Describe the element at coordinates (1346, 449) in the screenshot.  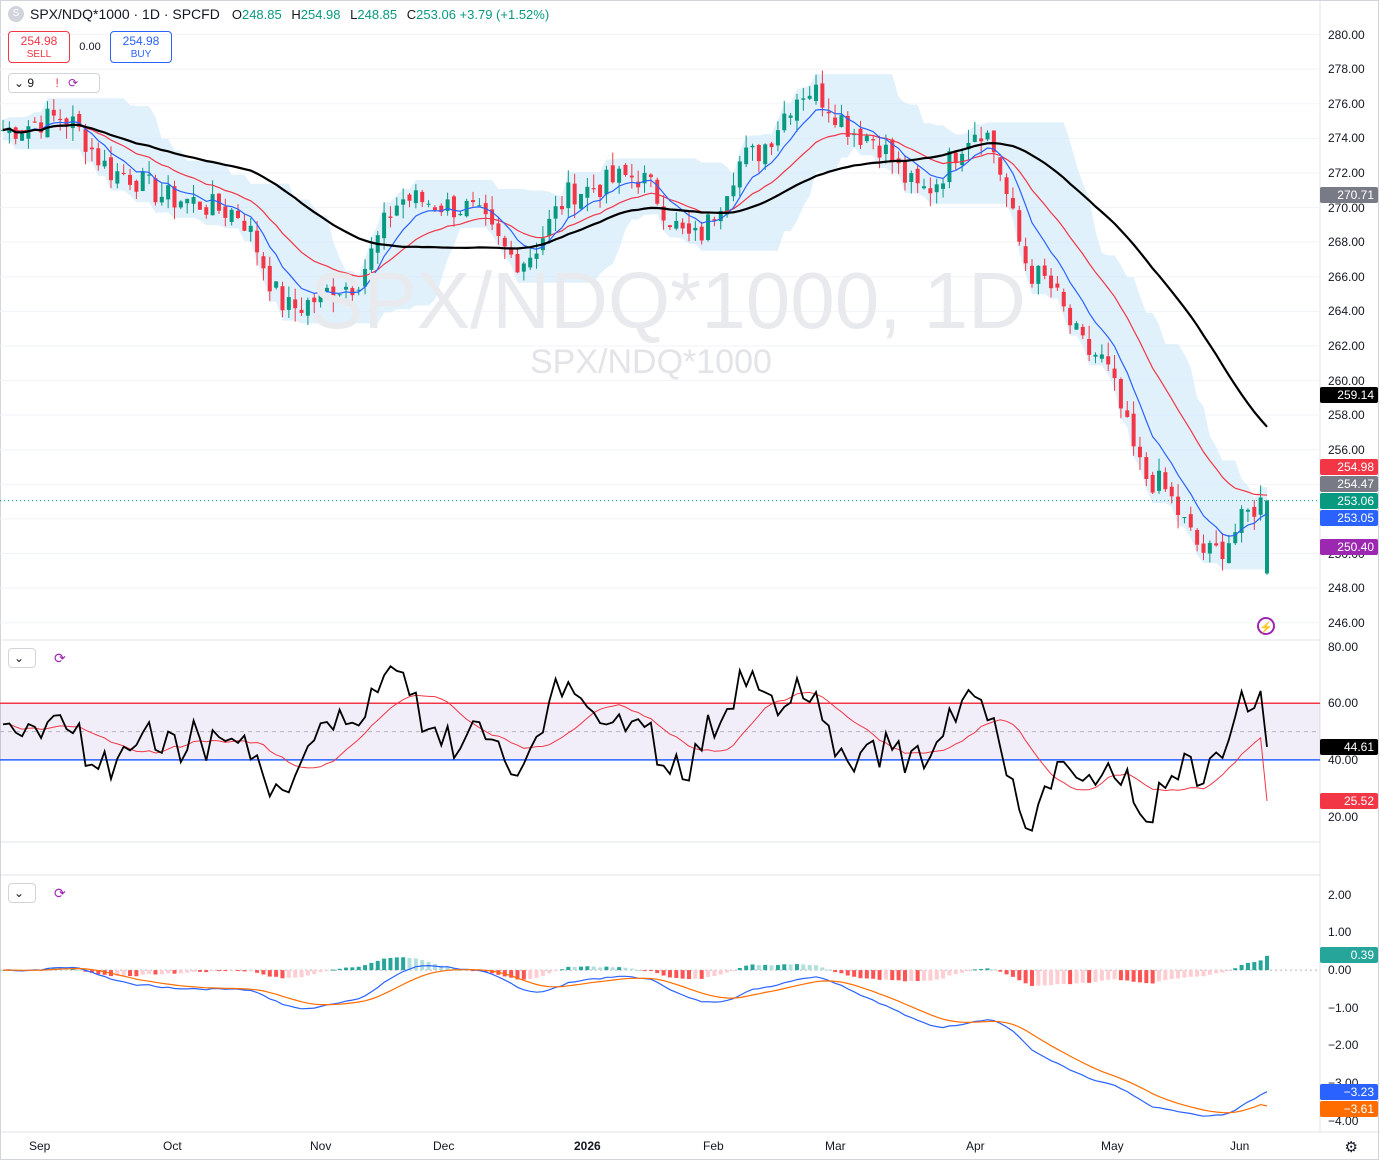
I see `price-tick-label: 256.00` at that location.